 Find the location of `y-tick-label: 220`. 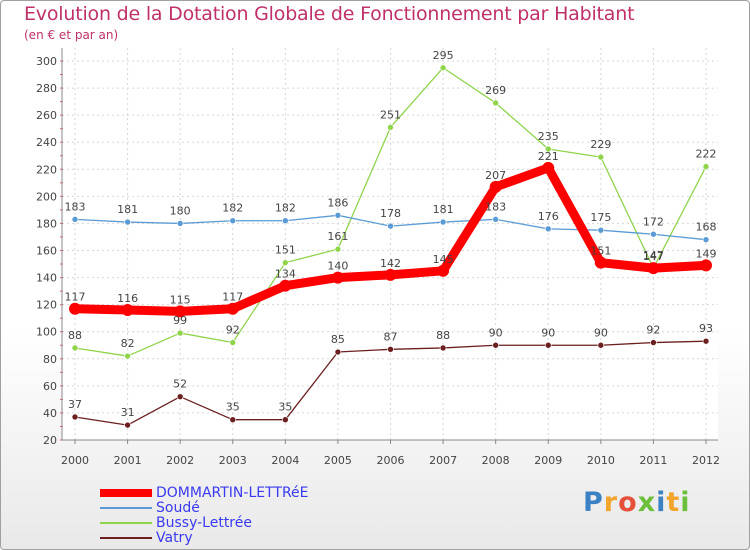

y-tick-label: 220 is located at coordinates (46, 169).